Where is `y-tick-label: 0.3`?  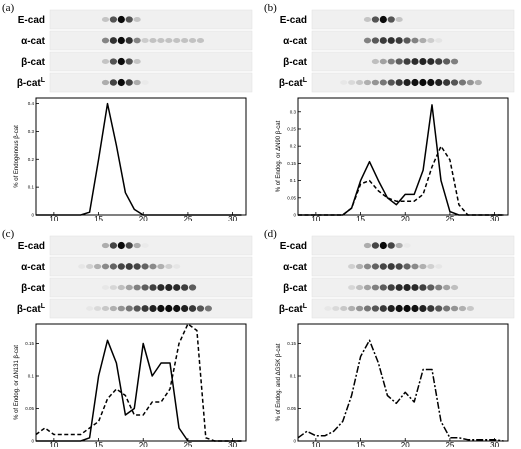 y-tick-label: 0.3 is located at coordinates (31, 131).